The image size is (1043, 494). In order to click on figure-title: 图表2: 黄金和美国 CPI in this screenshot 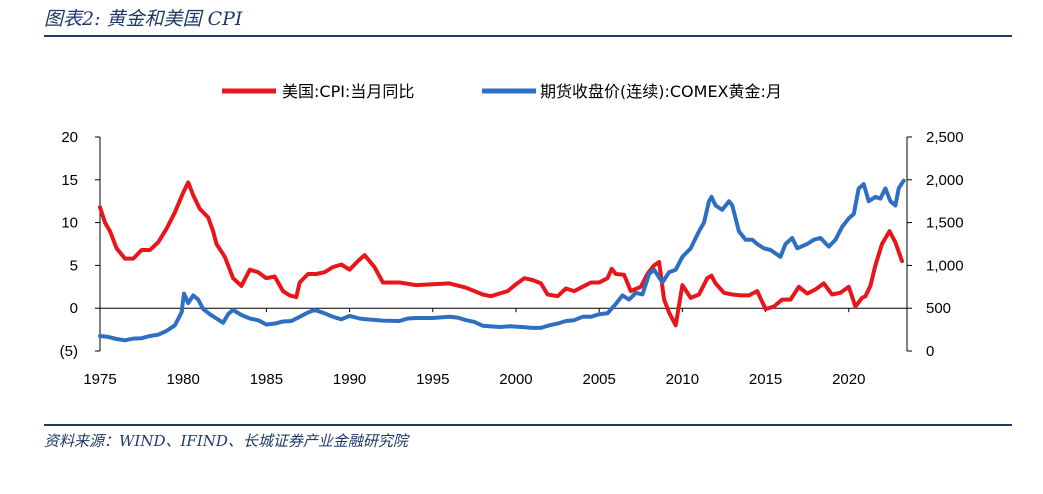, I will do `click(143, 19)`.